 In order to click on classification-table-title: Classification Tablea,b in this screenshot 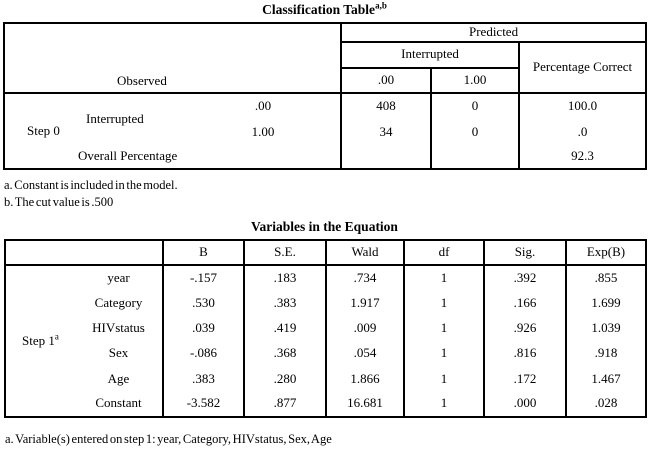, I will do `click(324, 9)`.